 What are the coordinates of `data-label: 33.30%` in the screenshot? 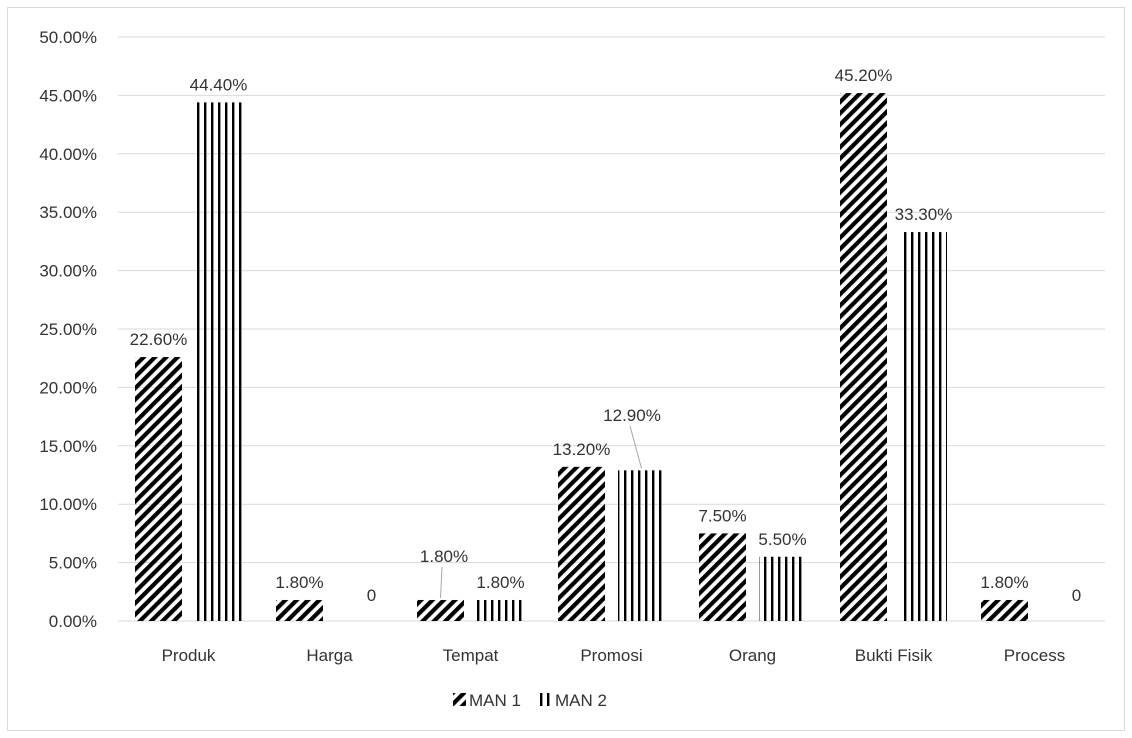 It's located at (924, 214).